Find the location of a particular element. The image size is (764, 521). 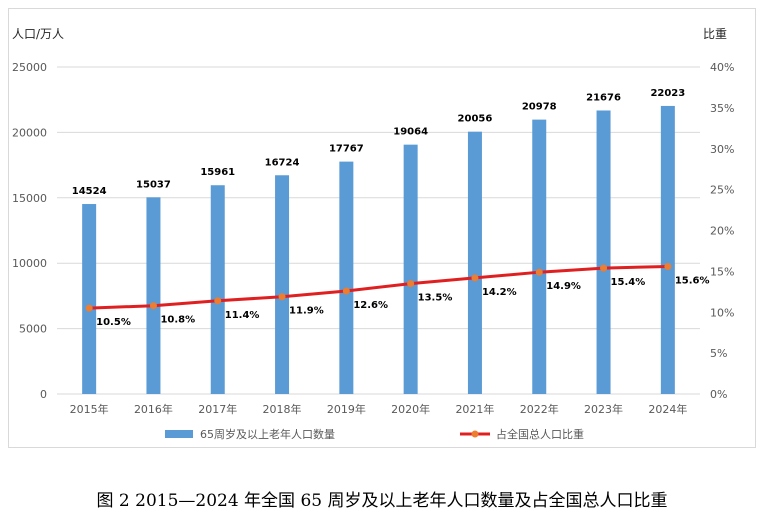

right-tick-label: 20% is located at coordinates (722, 231).